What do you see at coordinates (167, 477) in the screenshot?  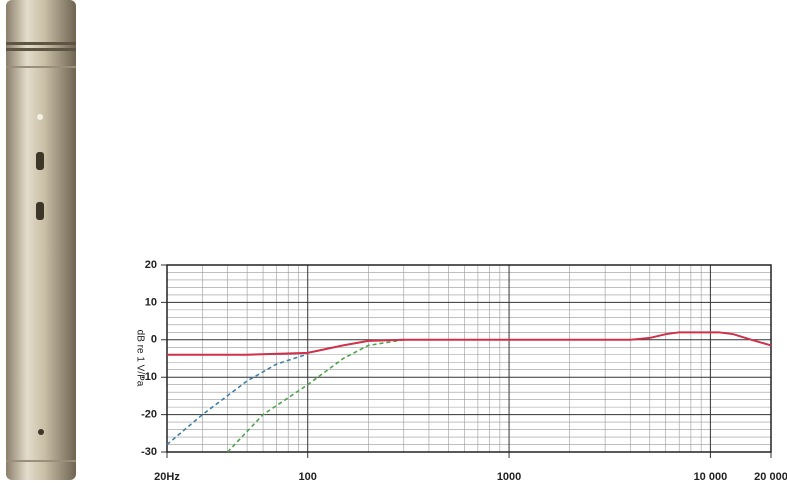 I see `x-tick-label: 20Hz` at bounding box center [167, 477].